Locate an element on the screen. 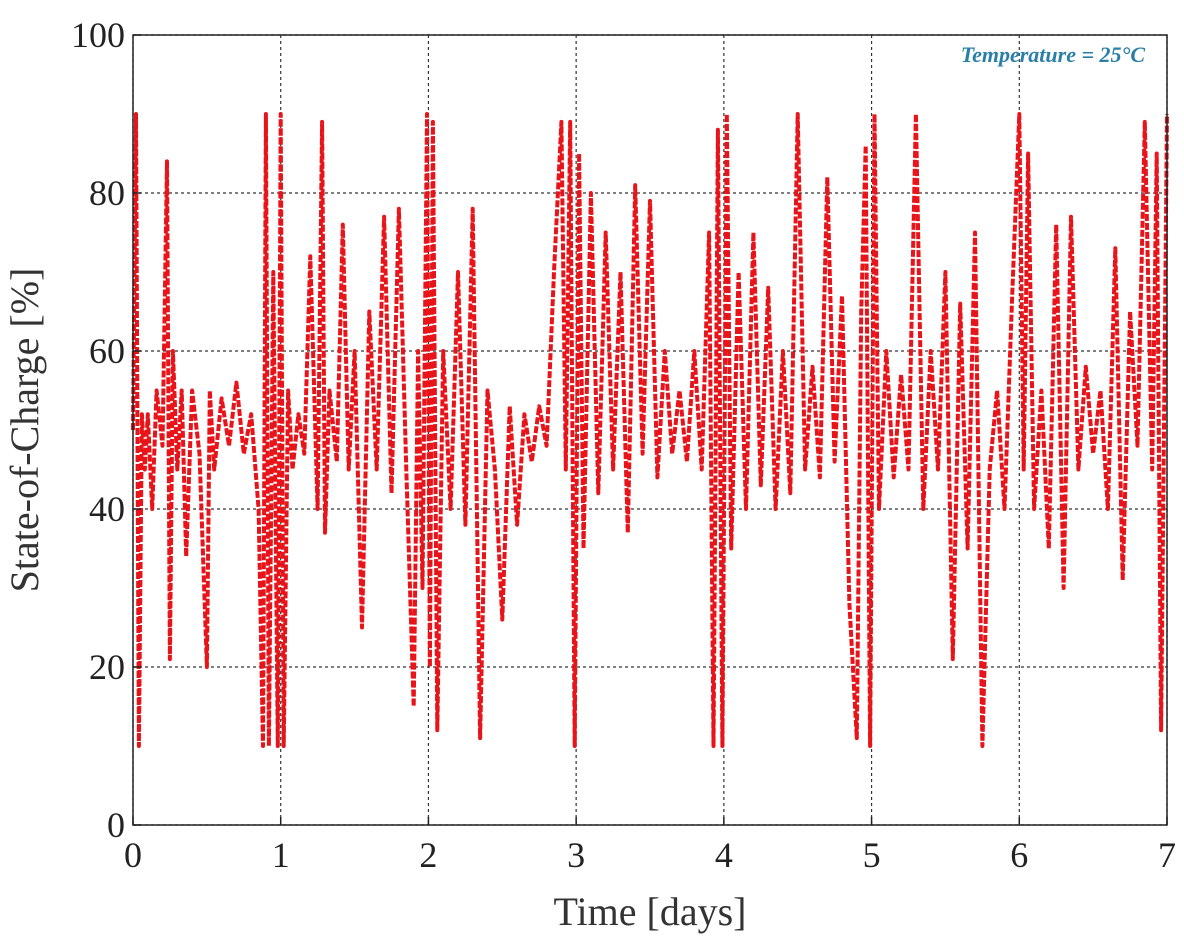  x-tick-label: 0 is located at coordinates (133, 855).